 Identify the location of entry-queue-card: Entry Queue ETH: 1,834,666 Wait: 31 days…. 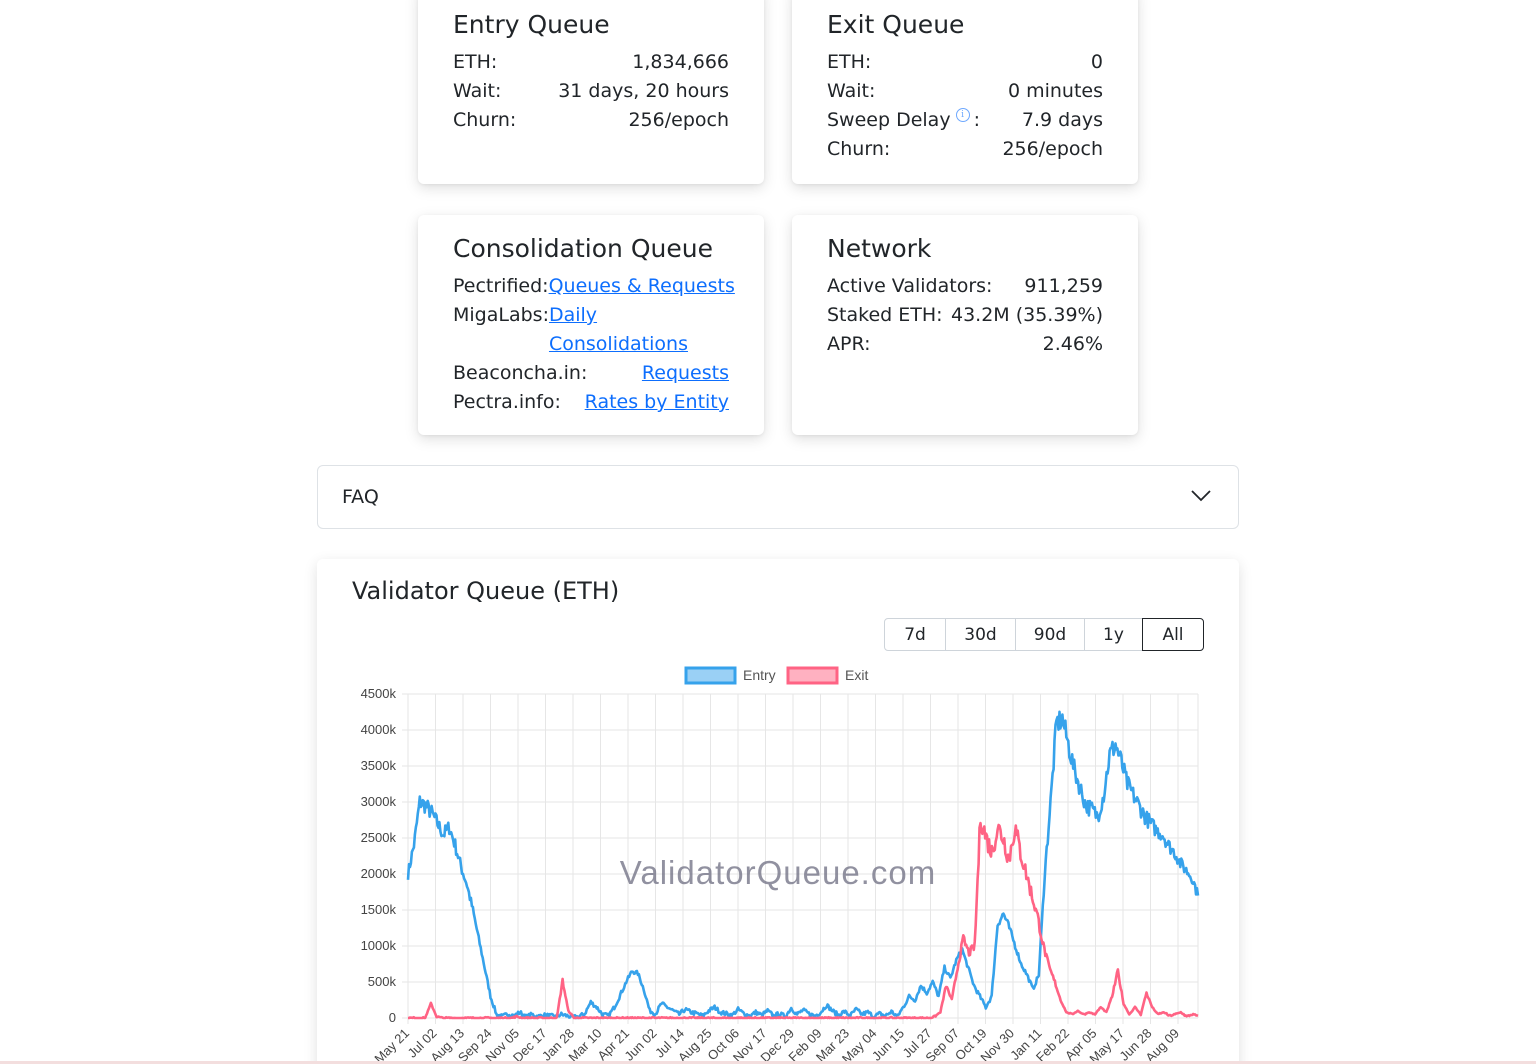
(591, 92).